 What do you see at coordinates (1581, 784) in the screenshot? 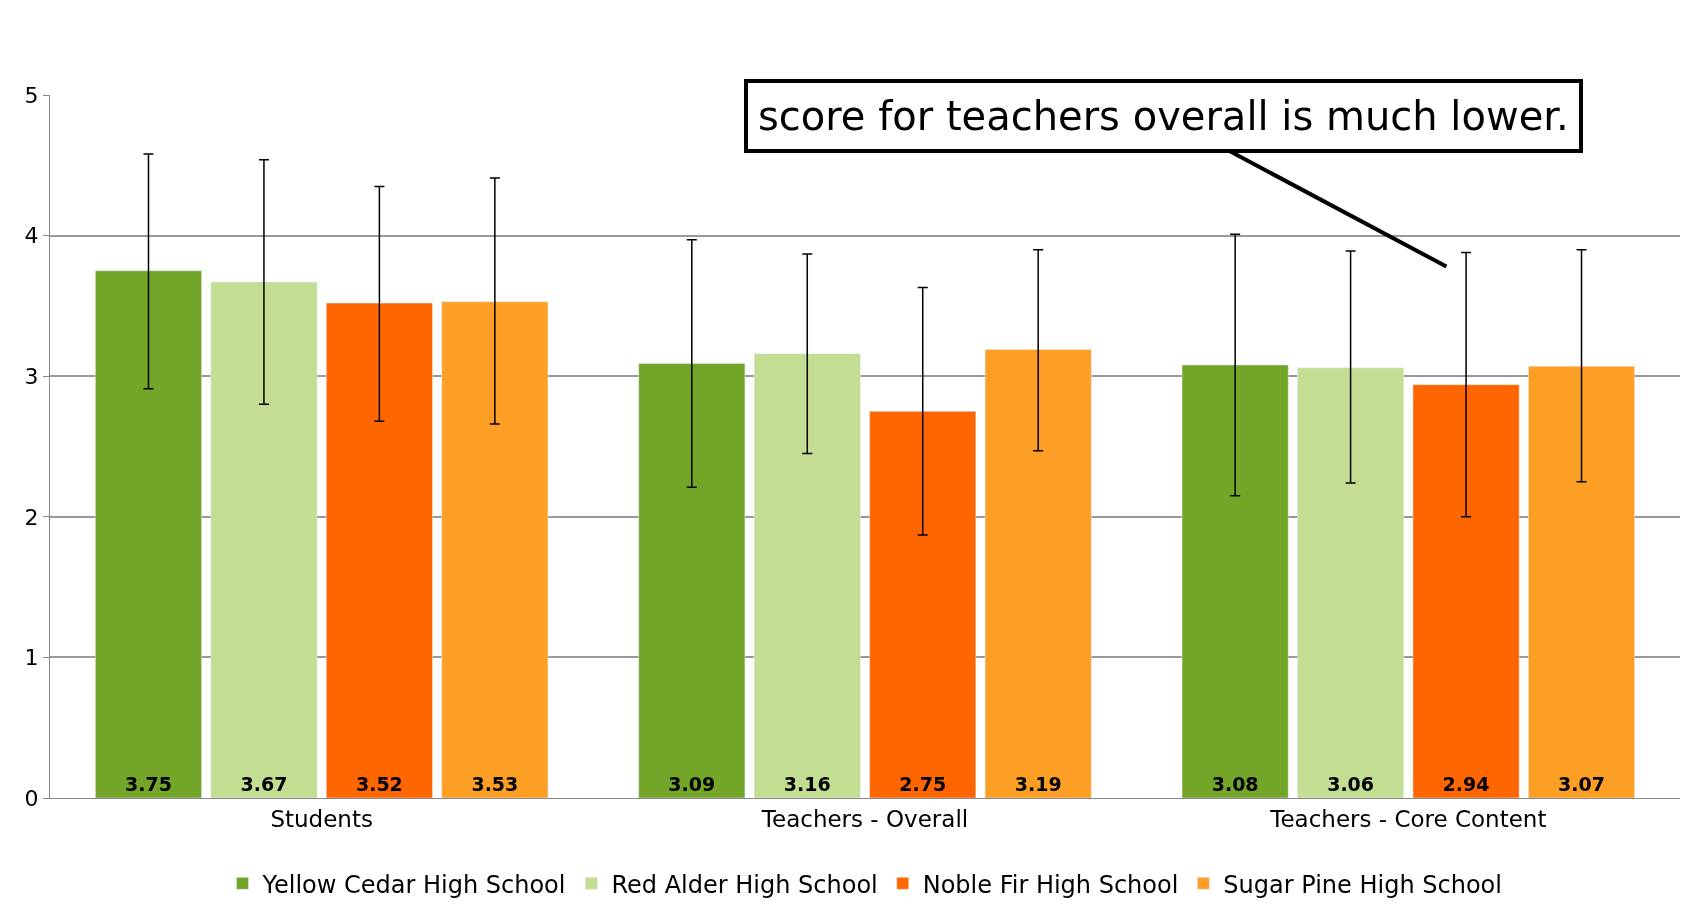
I see `data-label: 3.07` at bounding box center [1581, 784].